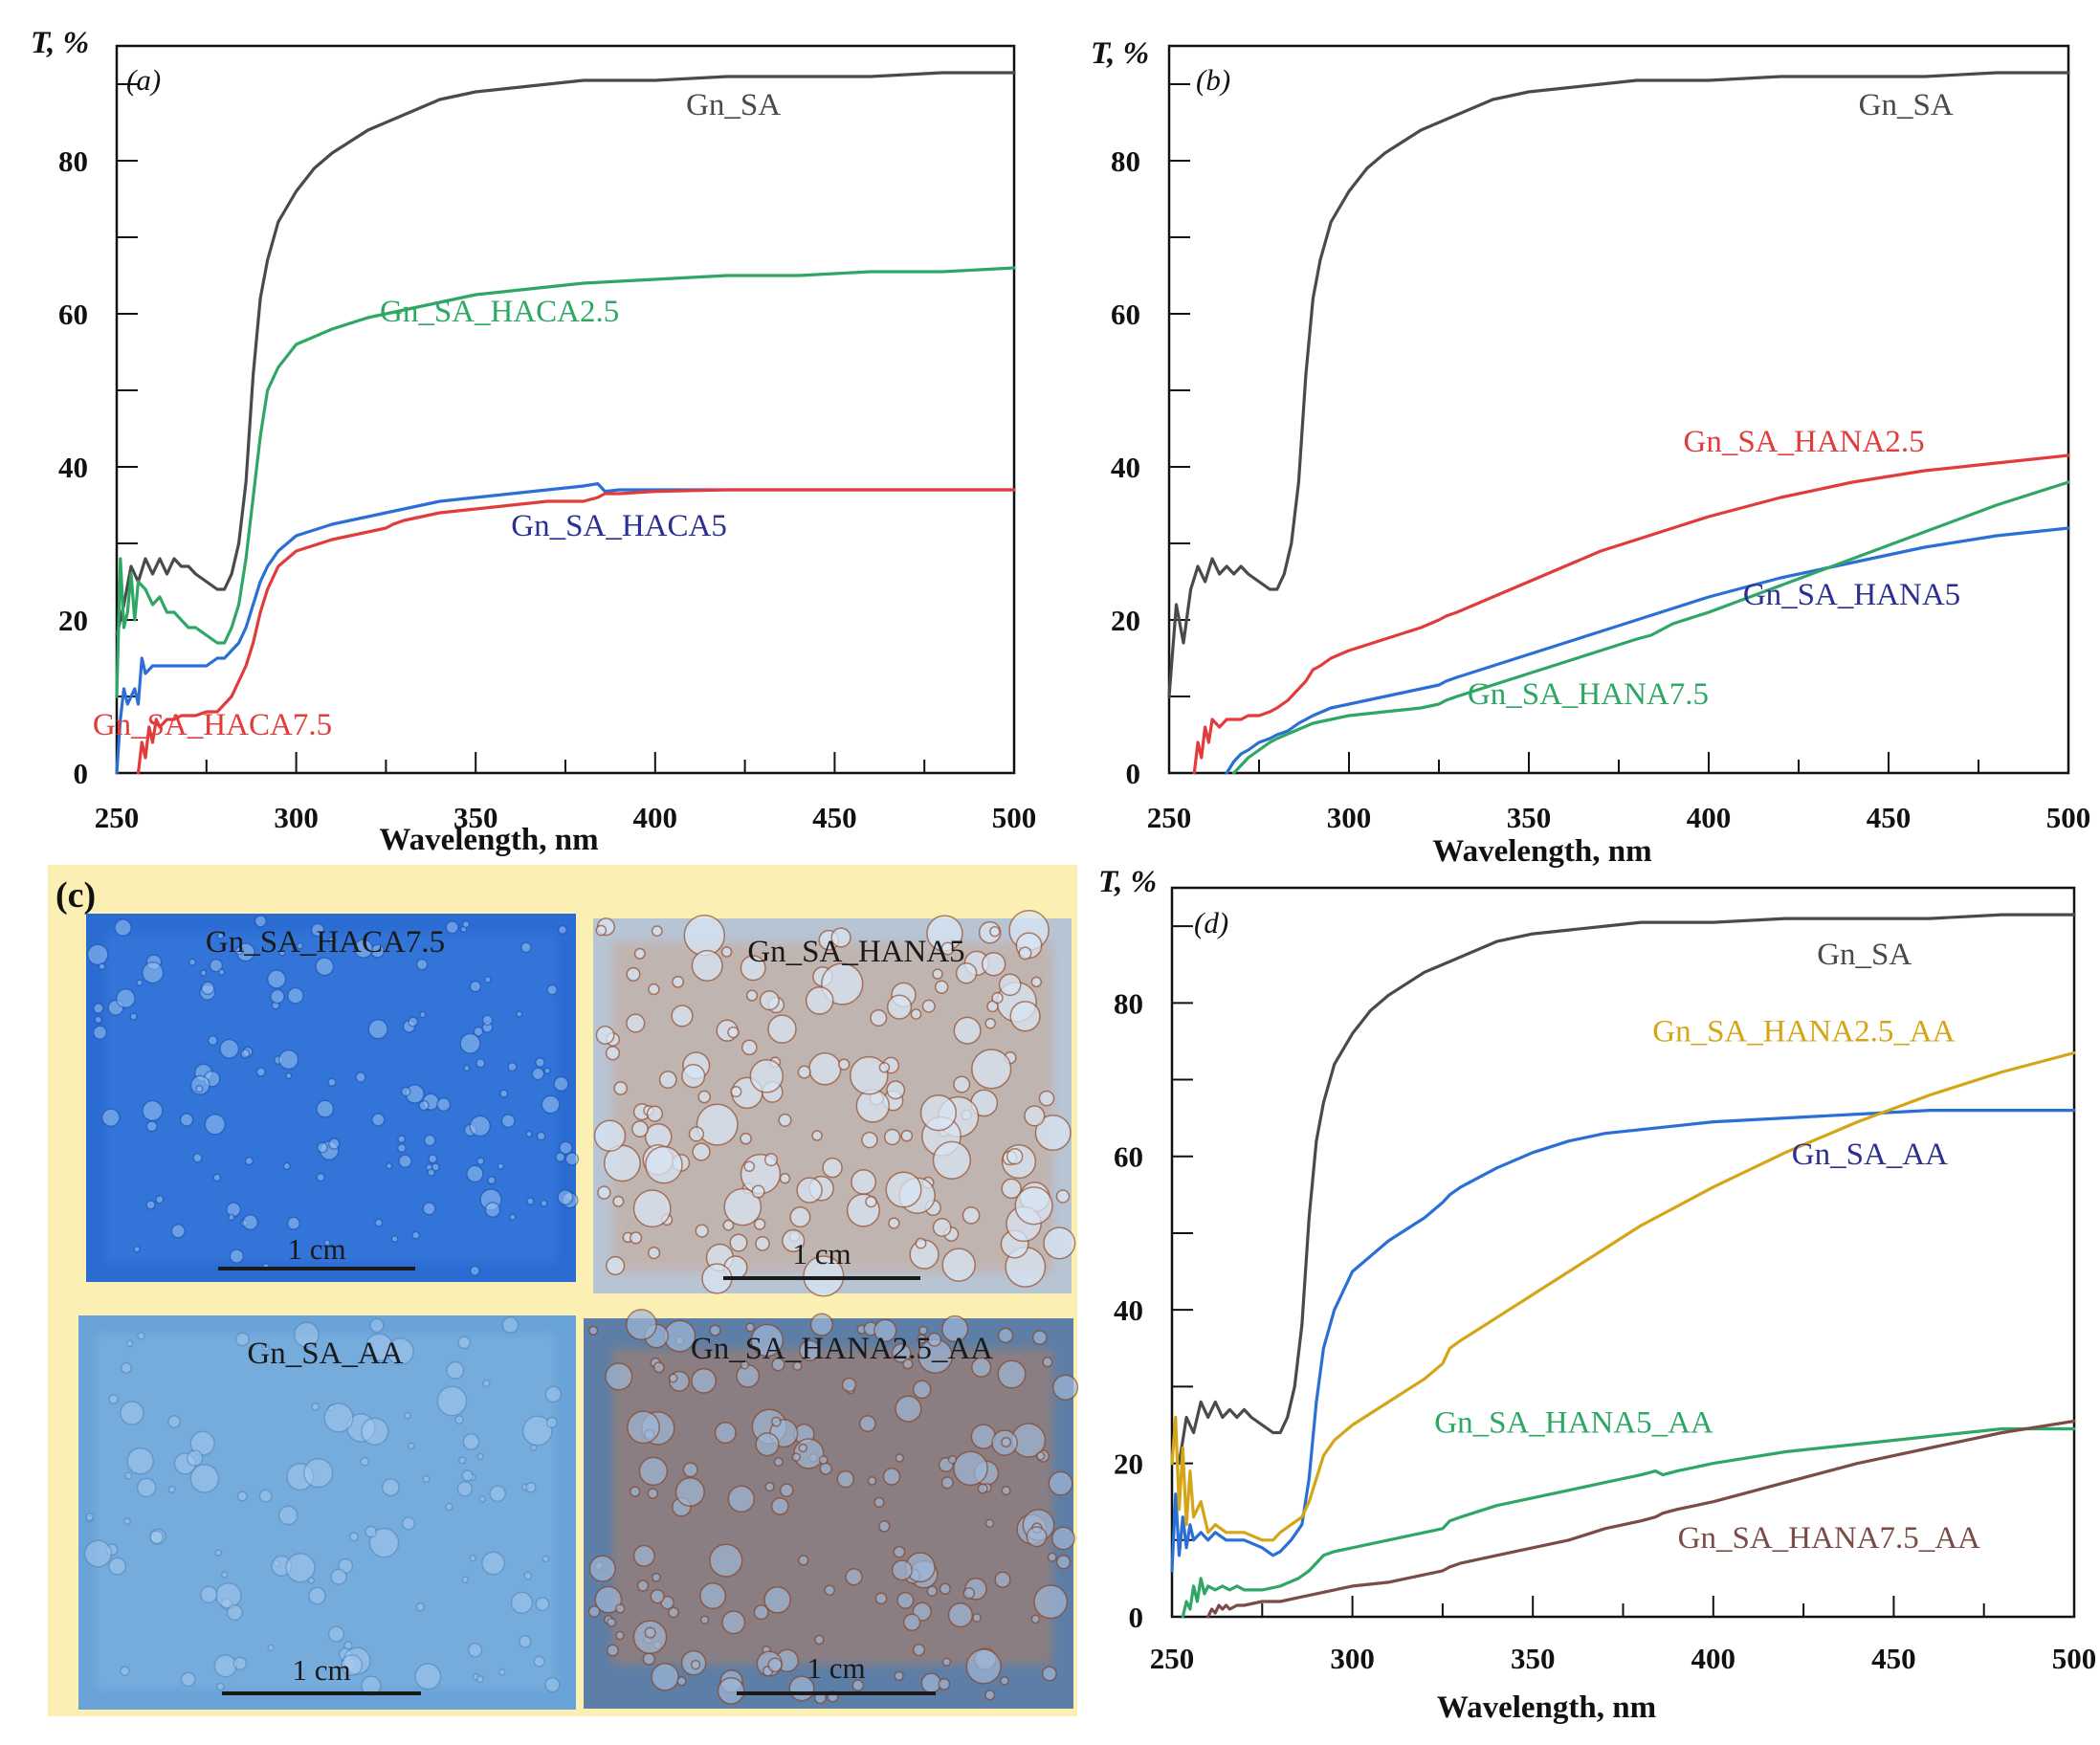 The width and height of the screenshot is (2100, 1745). I want to click on y-tick-label: 0, so click(1137, 1617).